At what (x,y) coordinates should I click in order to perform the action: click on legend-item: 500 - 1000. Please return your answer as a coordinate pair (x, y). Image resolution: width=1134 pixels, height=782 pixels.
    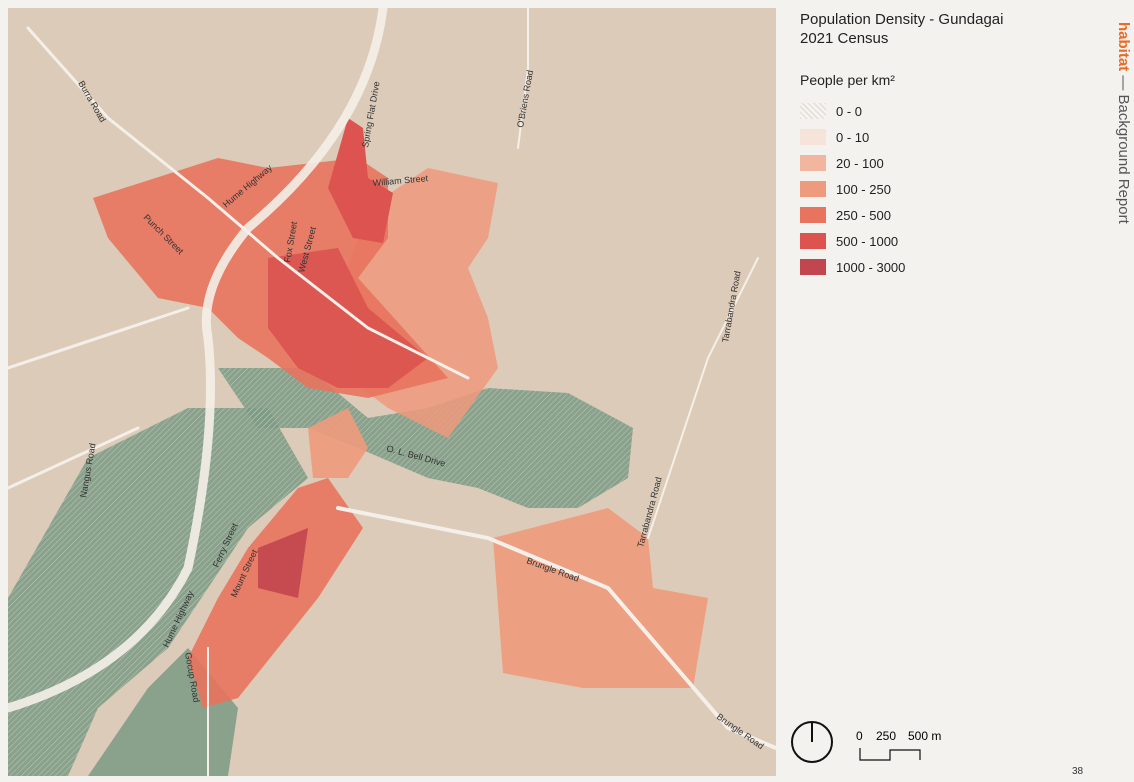
    Looking at the image, I should click on (852, 241).